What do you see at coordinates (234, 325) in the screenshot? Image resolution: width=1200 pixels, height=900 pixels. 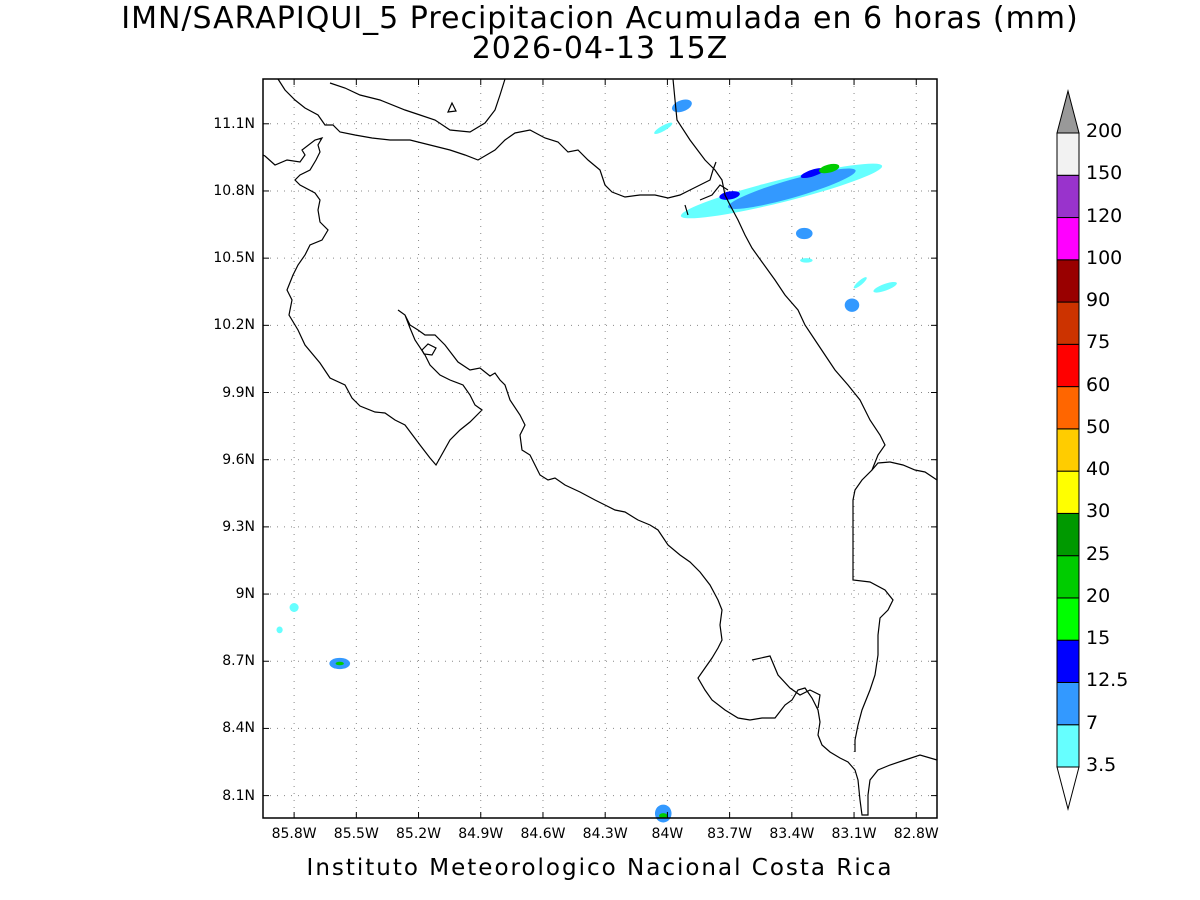 I see `lat-tick-label: 10.2N` at bounding box center [234, 325].